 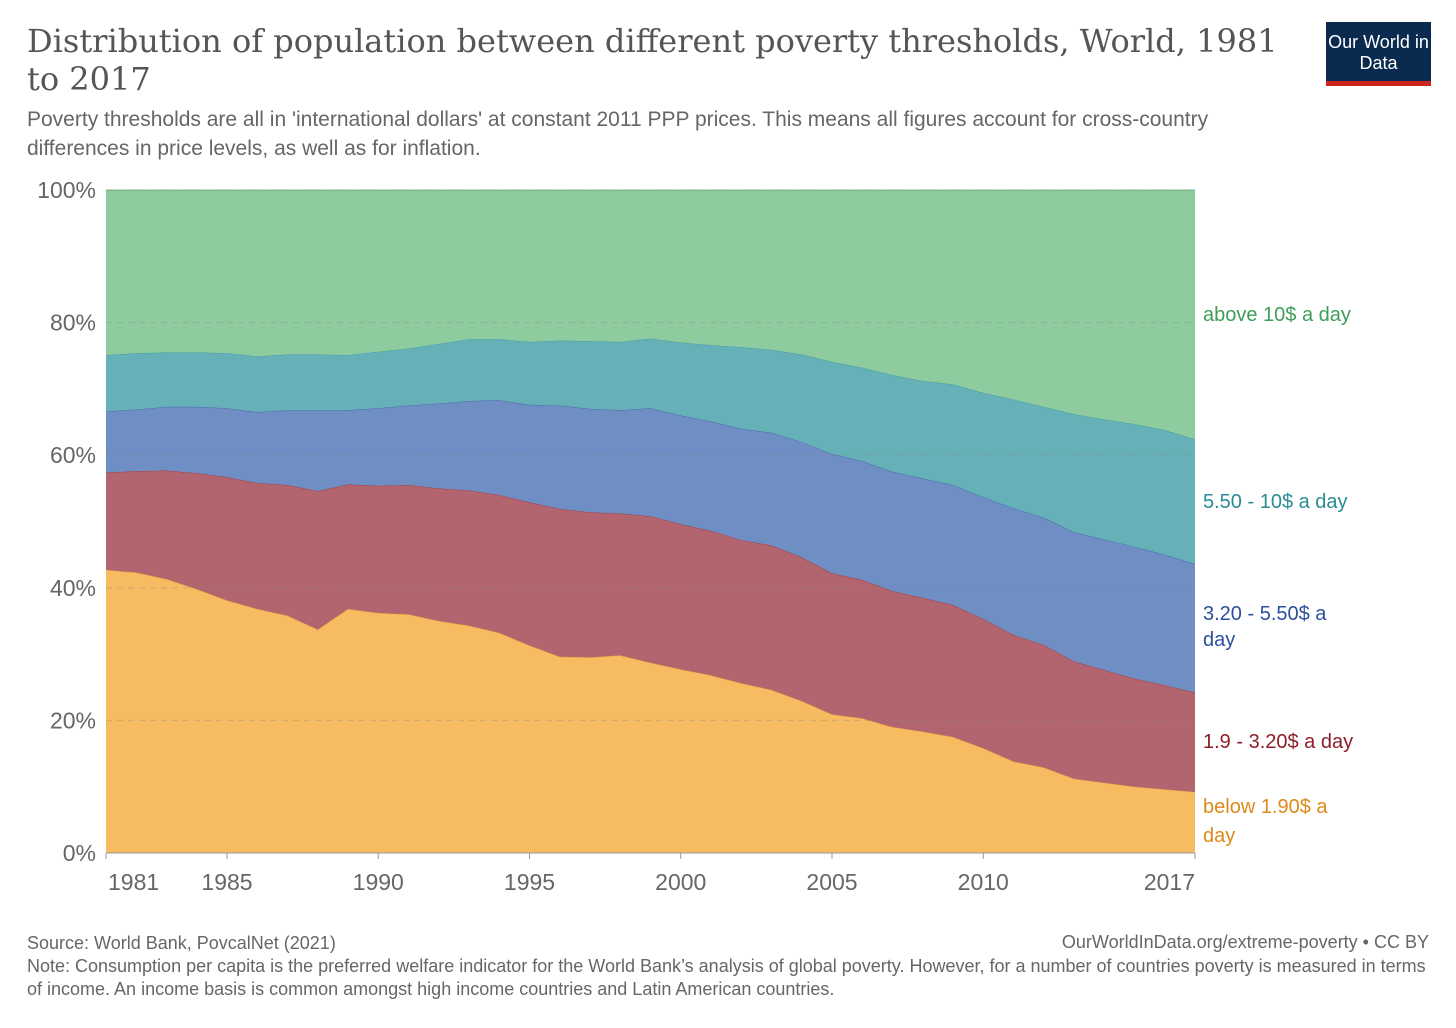 What do you see at coordinates (1378, 83) in the screenshot?
I see `logo-bar` at bounding box center [1378, 83].